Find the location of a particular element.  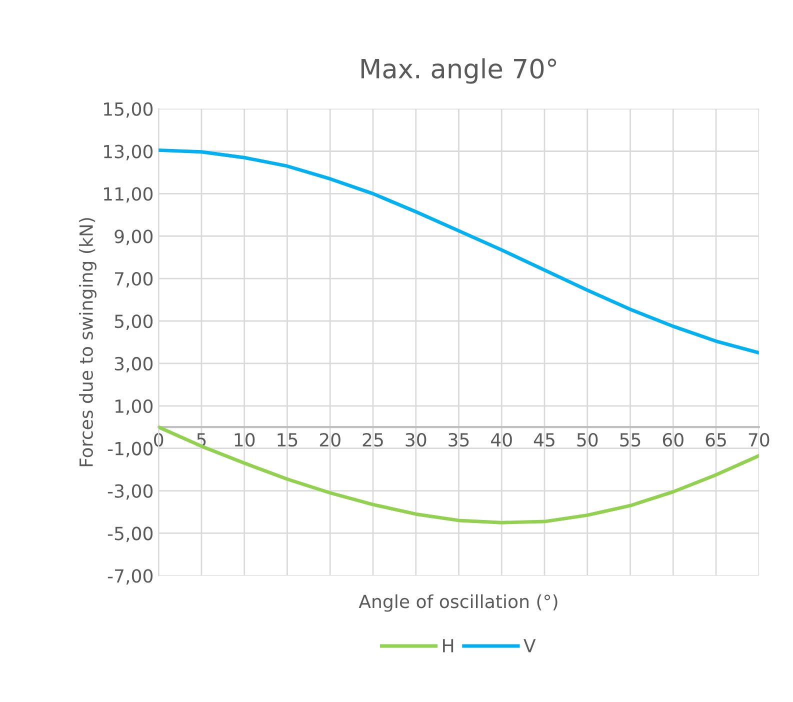

x-tick-label: 0 is located at coordinates (159, 439).